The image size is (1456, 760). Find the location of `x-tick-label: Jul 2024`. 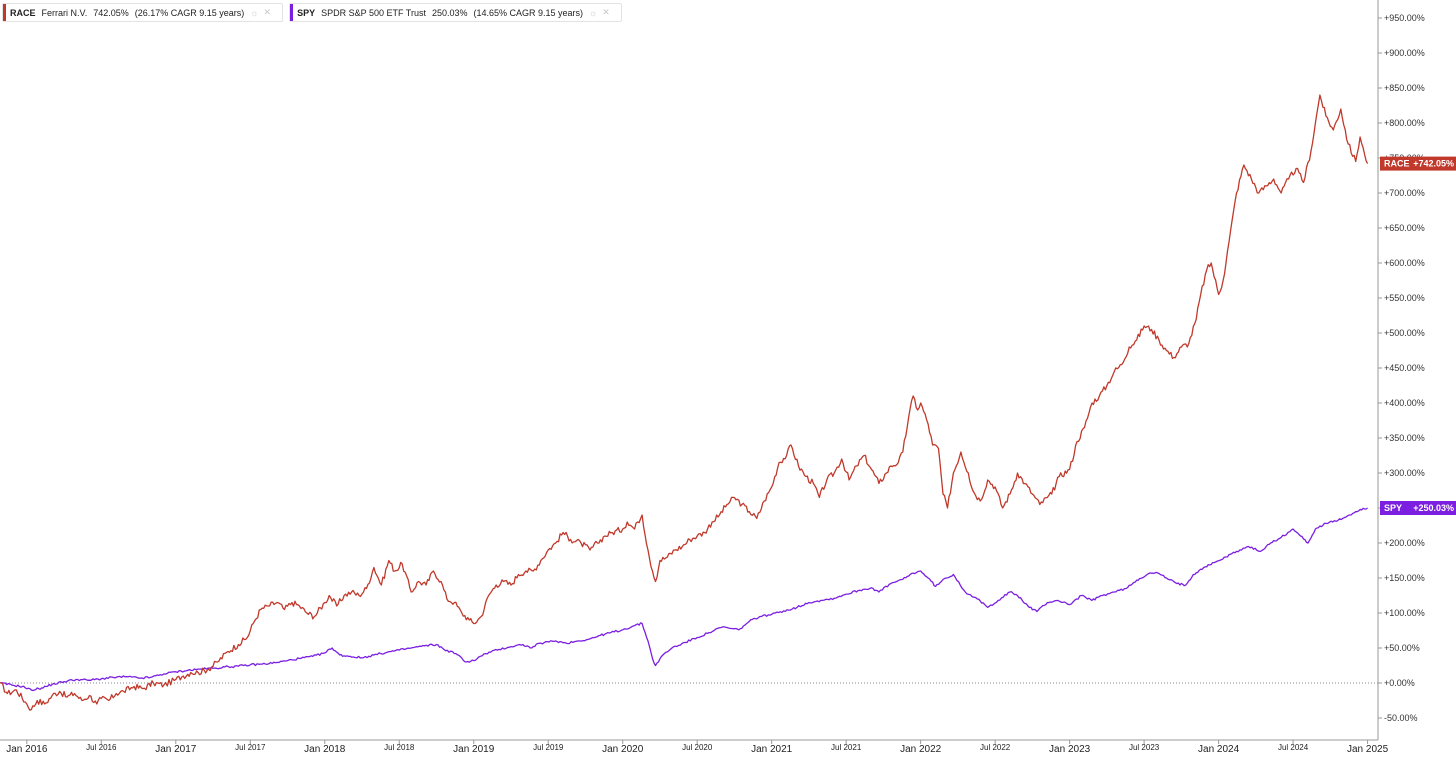

x-tick-label: Jul 2024 is located at coordinates (1293, 747).